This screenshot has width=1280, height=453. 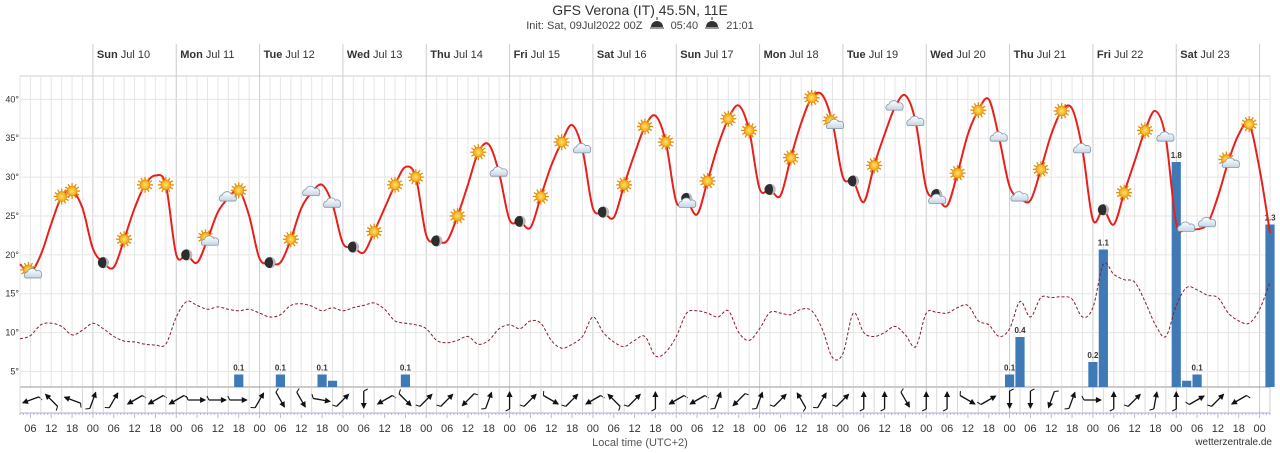 I want to click on y-tick-label: 30°, so click(x=12, y=177).